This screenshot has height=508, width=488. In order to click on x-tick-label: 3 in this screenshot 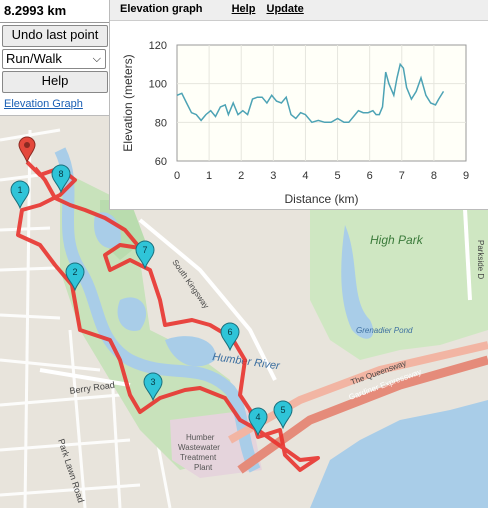, I will do `click(273, 176)`.